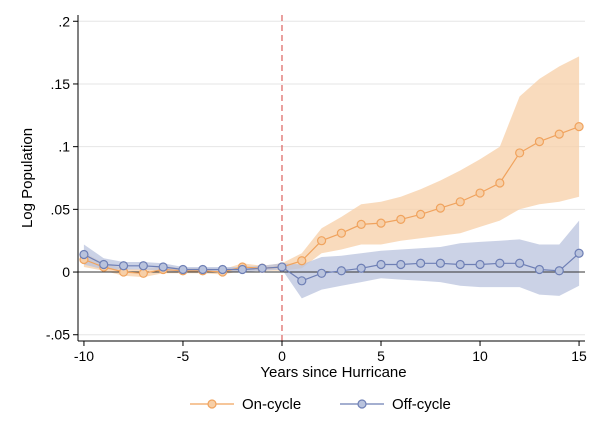 This screenshot has height=437, width=600. What do you see at coordinates (64, 21) in the screenshot?
I see `y-tick-label-5: .2` at bounding box center [64, 21].